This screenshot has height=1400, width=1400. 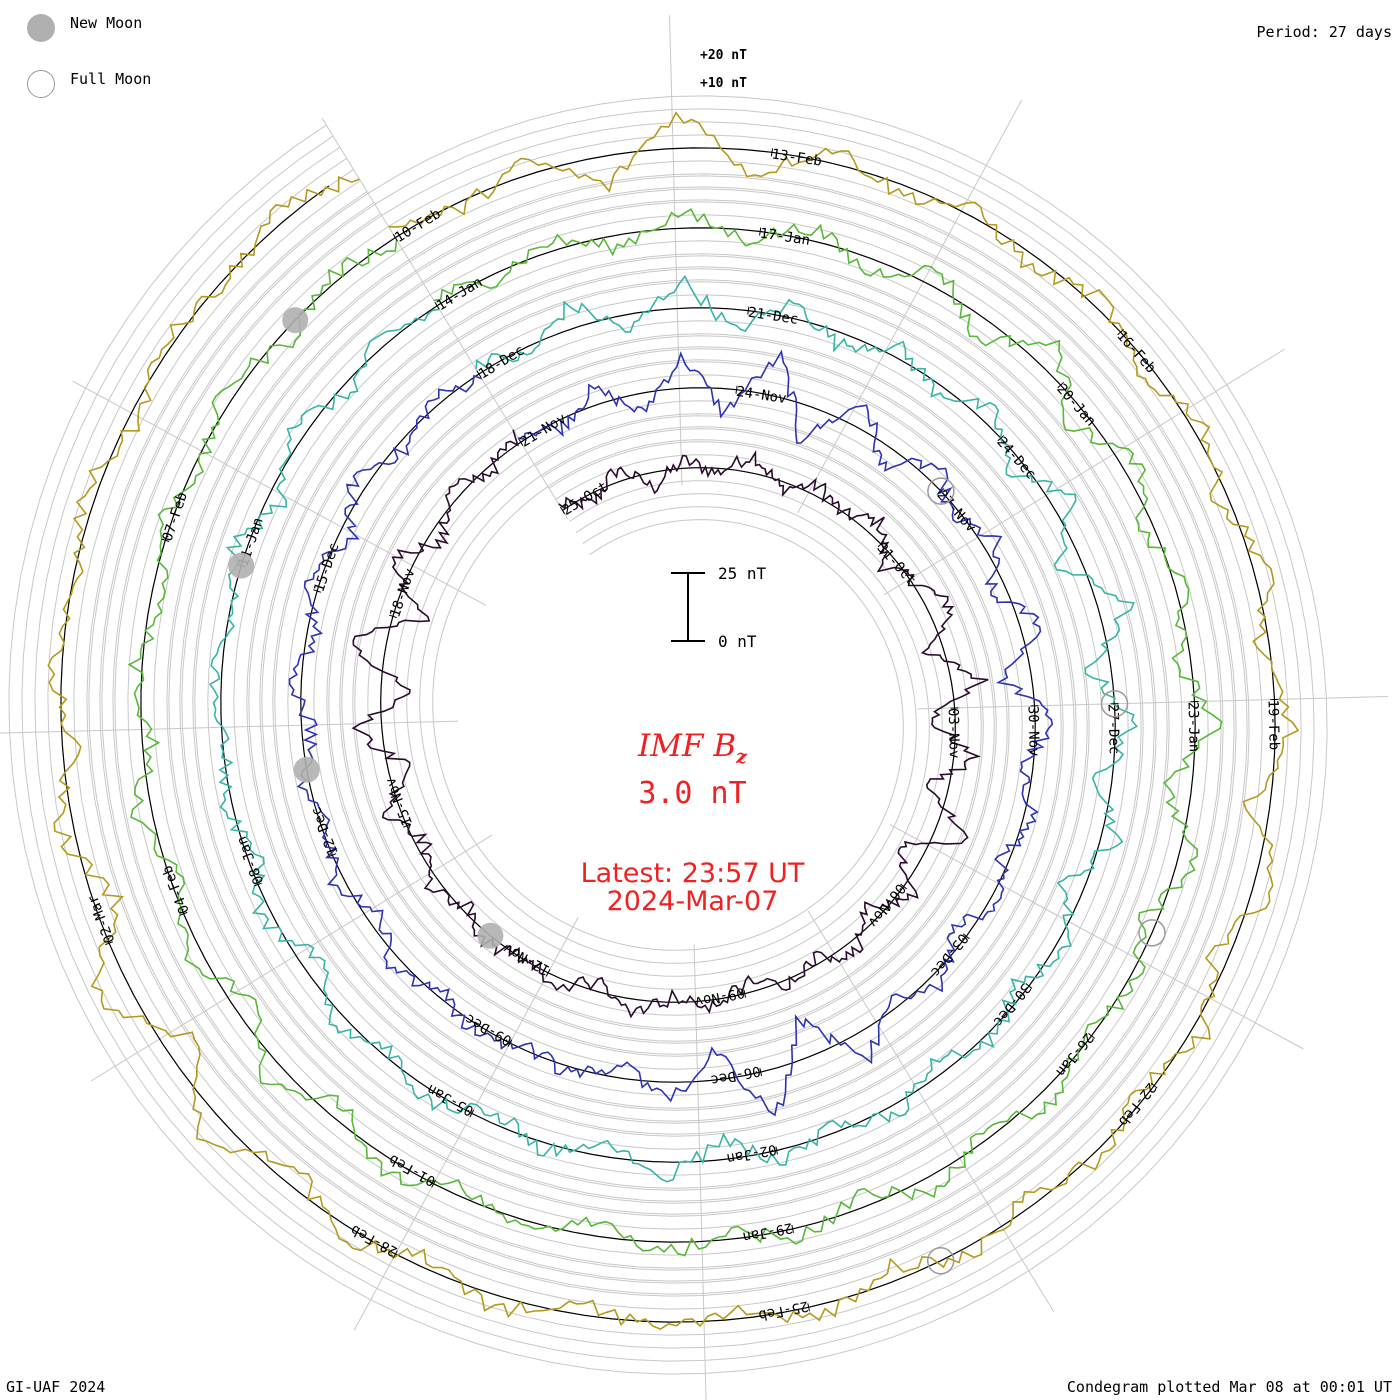 What do you see at coordinates (773, 316) in the screenshot?
I see `date-tick-label: 21-Dec` at bounding box center [773, 316].